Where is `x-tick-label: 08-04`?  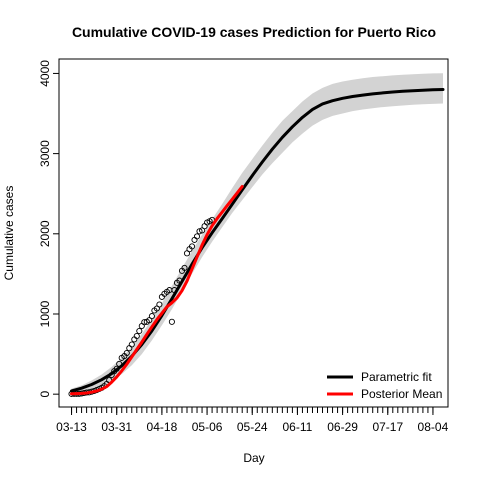
x-tick-label: 08-04 is located at coordinates (433, 427).